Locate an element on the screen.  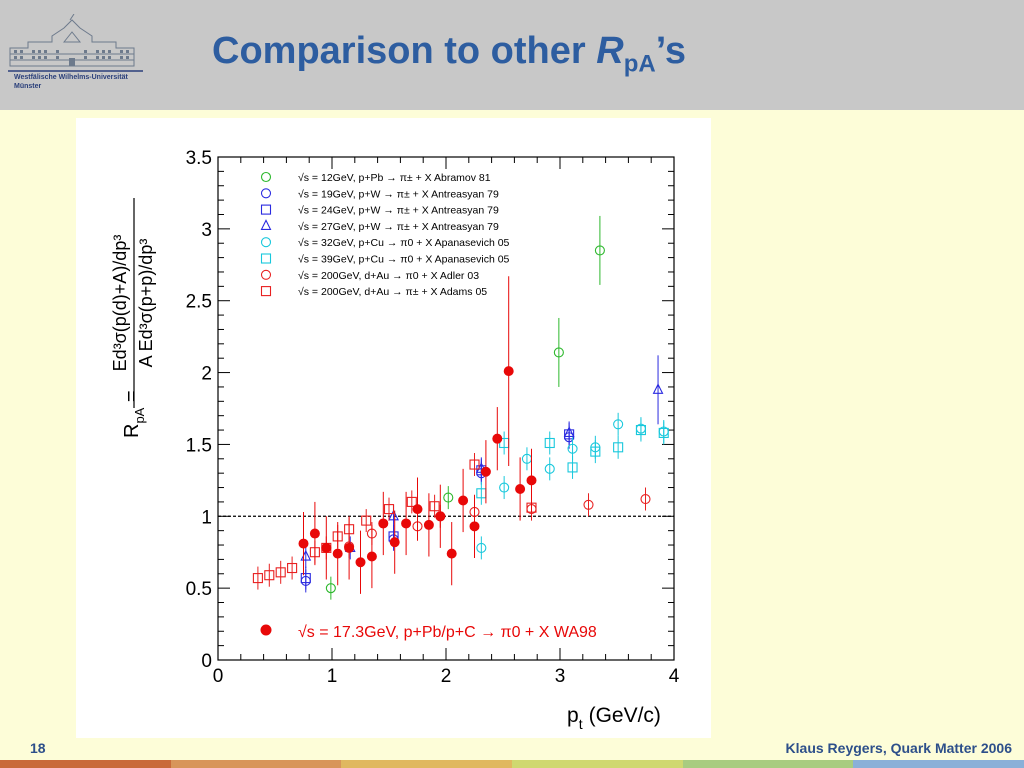
legend-entry: √s = 39GeV, p+Cu → π0 + X Apanasevich 05 is located at coordinates (404, 260).